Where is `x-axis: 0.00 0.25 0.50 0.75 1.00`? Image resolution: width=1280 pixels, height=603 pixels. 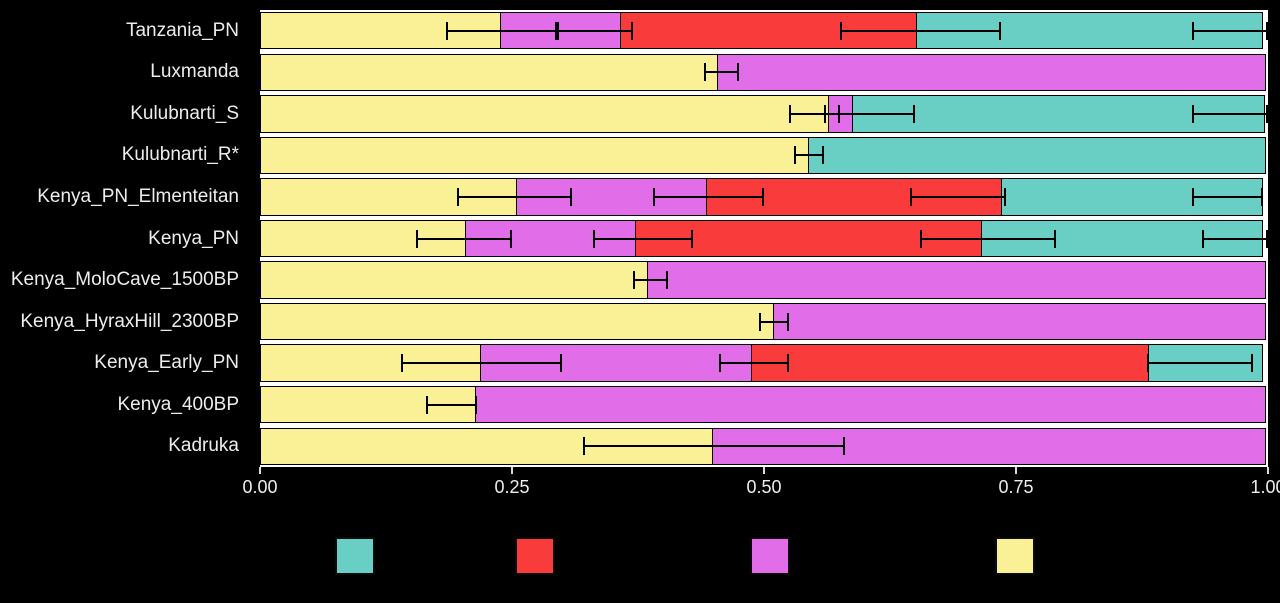
x-axis: 0.00 0.25 0.50 0.75 1.00 is located at coordinates (761, 484).